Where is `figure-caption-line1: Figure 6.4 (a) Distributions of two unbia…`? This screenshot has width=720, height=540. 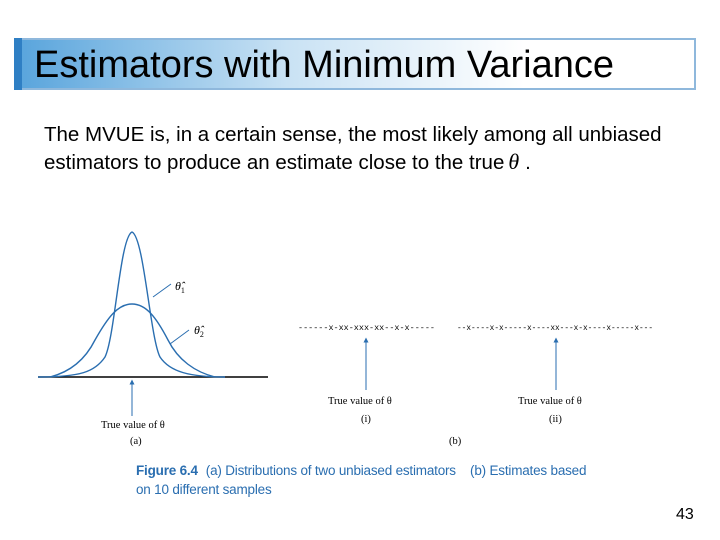
figure-caption-line1: Figure 6.4 (a) Distributions of two unbia… is located at coordinates (361, 470).